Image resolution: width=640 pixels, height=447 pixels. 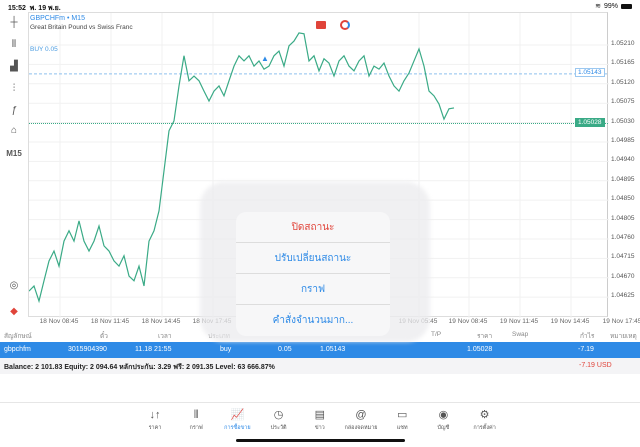 I want to click on settings-sliders-icon: ⫶, so click(x=14, y=88).